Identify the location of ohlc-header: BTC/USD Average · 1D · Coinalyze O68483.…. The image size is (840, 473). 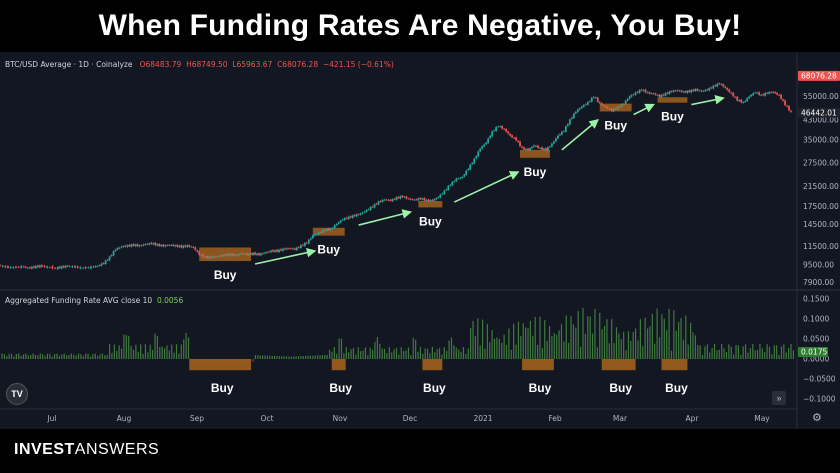
(199, 64).